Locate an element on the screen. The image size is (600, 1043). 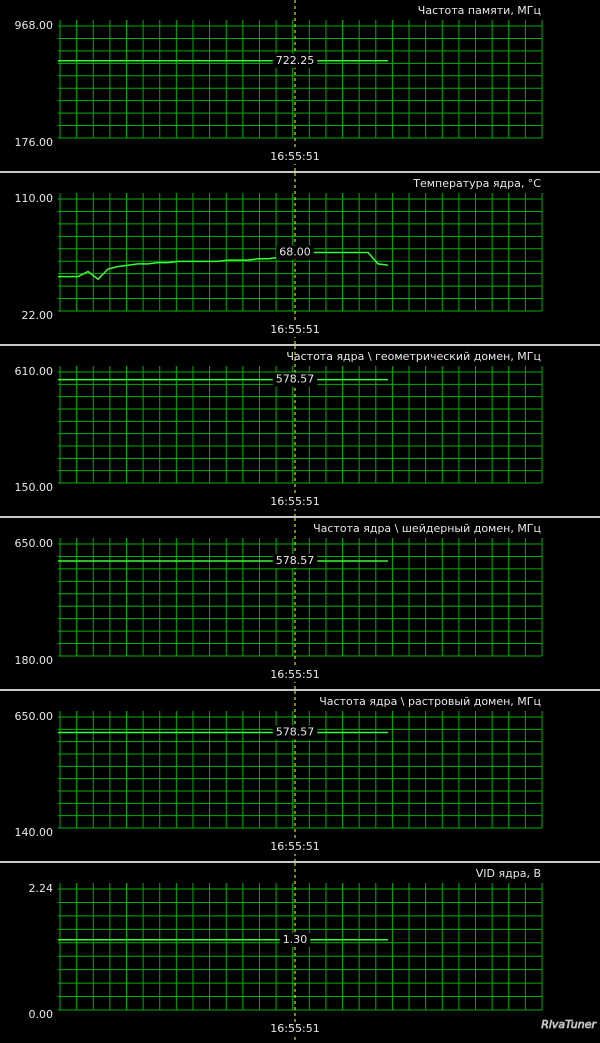
chart-title: Температура ядра, °C is located at coordinates (476, 183).